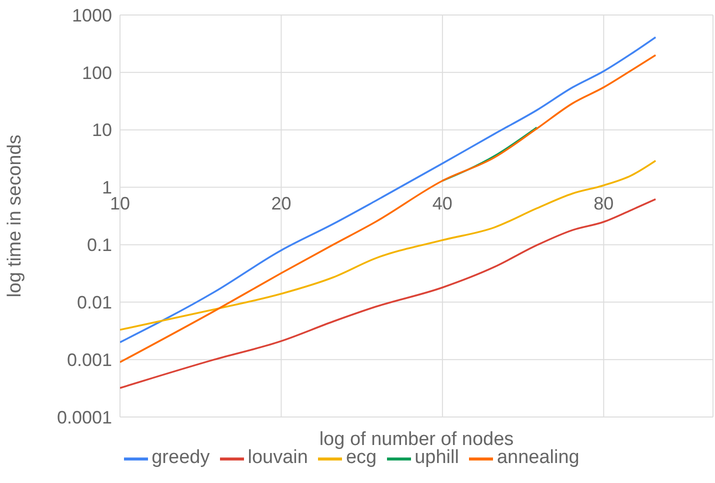 This screenshot has height=483, width=715. What do you see at coordinates (102, 130) in the screenshot?
I see `y-tick-label: 10` at bounding box center [102, 130].